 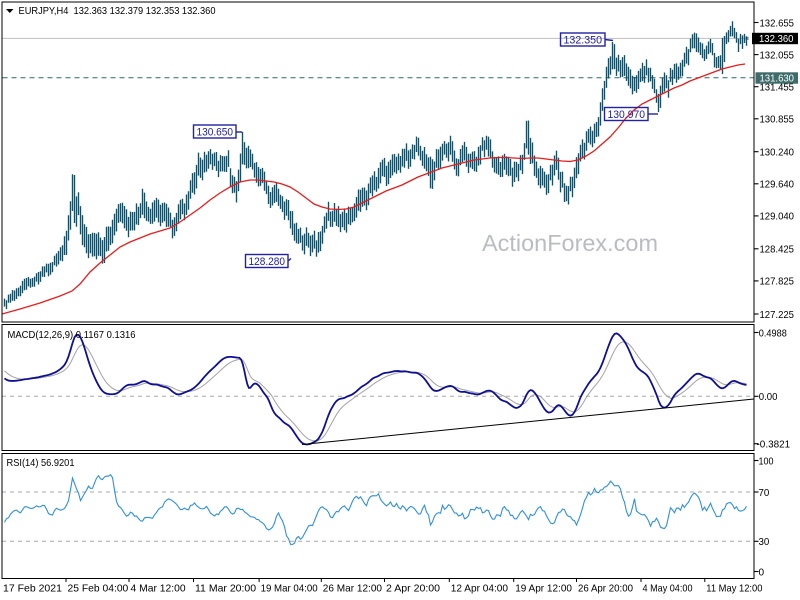 What do you see at coordinates (583, 41) in the screenshot?
I see `svg-text: 132.350` at bounding box center [583, 41].